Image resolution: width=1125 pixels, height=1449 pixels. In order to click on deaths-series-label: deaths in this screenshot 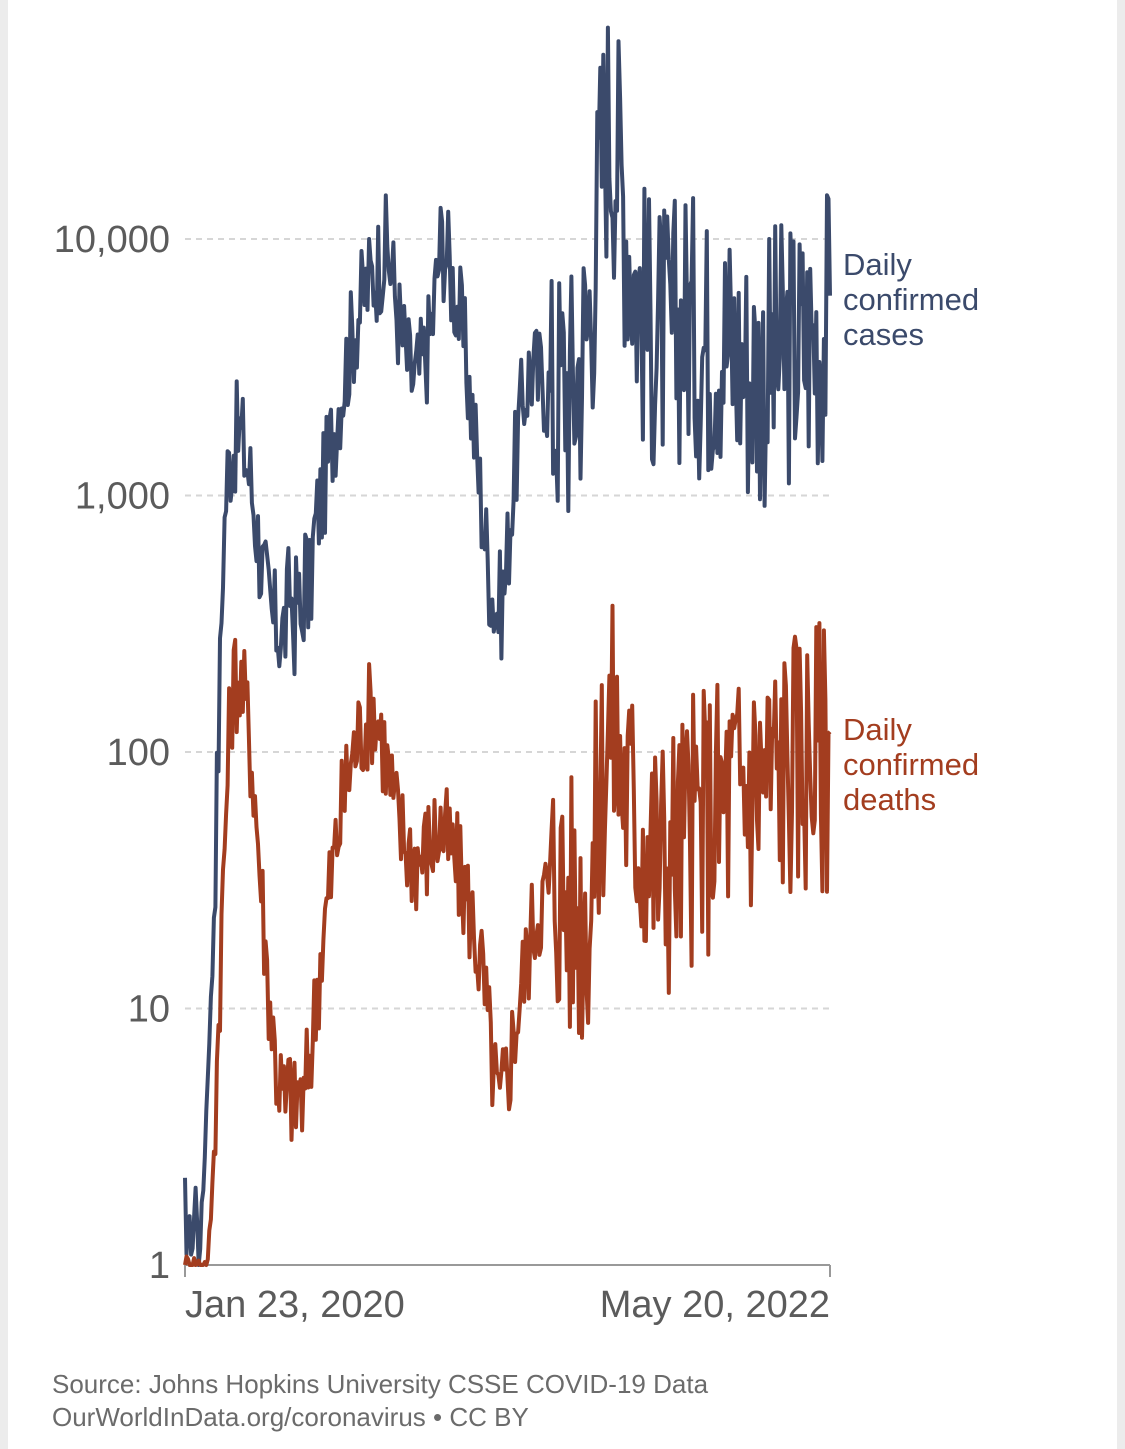, I will do `click(889, 799)`.